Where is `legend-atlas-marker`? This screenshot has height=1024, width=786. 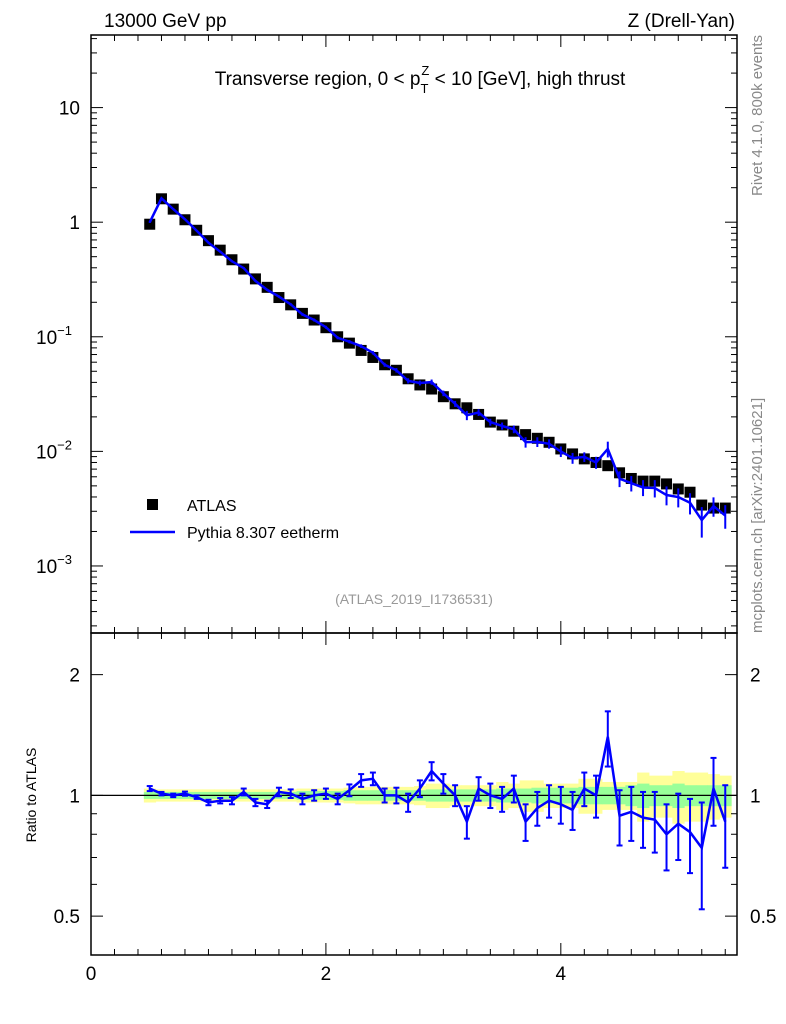 legend-atlas-marker is located at coordinates (152, 504).